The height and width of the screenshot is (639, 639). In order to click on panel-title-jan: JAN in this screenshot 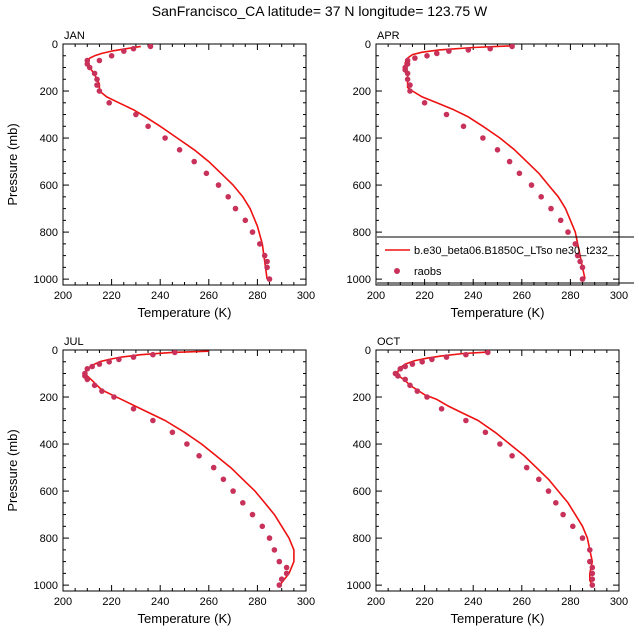, I will do `click(74, 36)`.